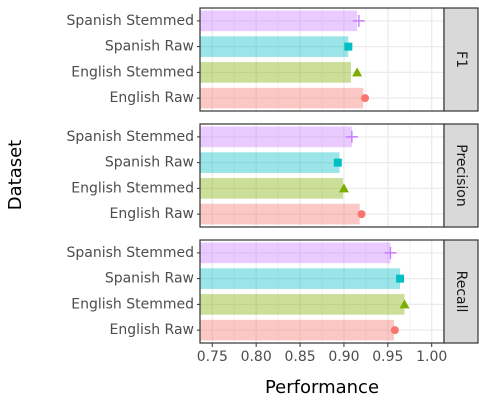  Describe the element at coordinates (299, 357) in the screenshot. I see `x-tick-label: 0.85` at that location.